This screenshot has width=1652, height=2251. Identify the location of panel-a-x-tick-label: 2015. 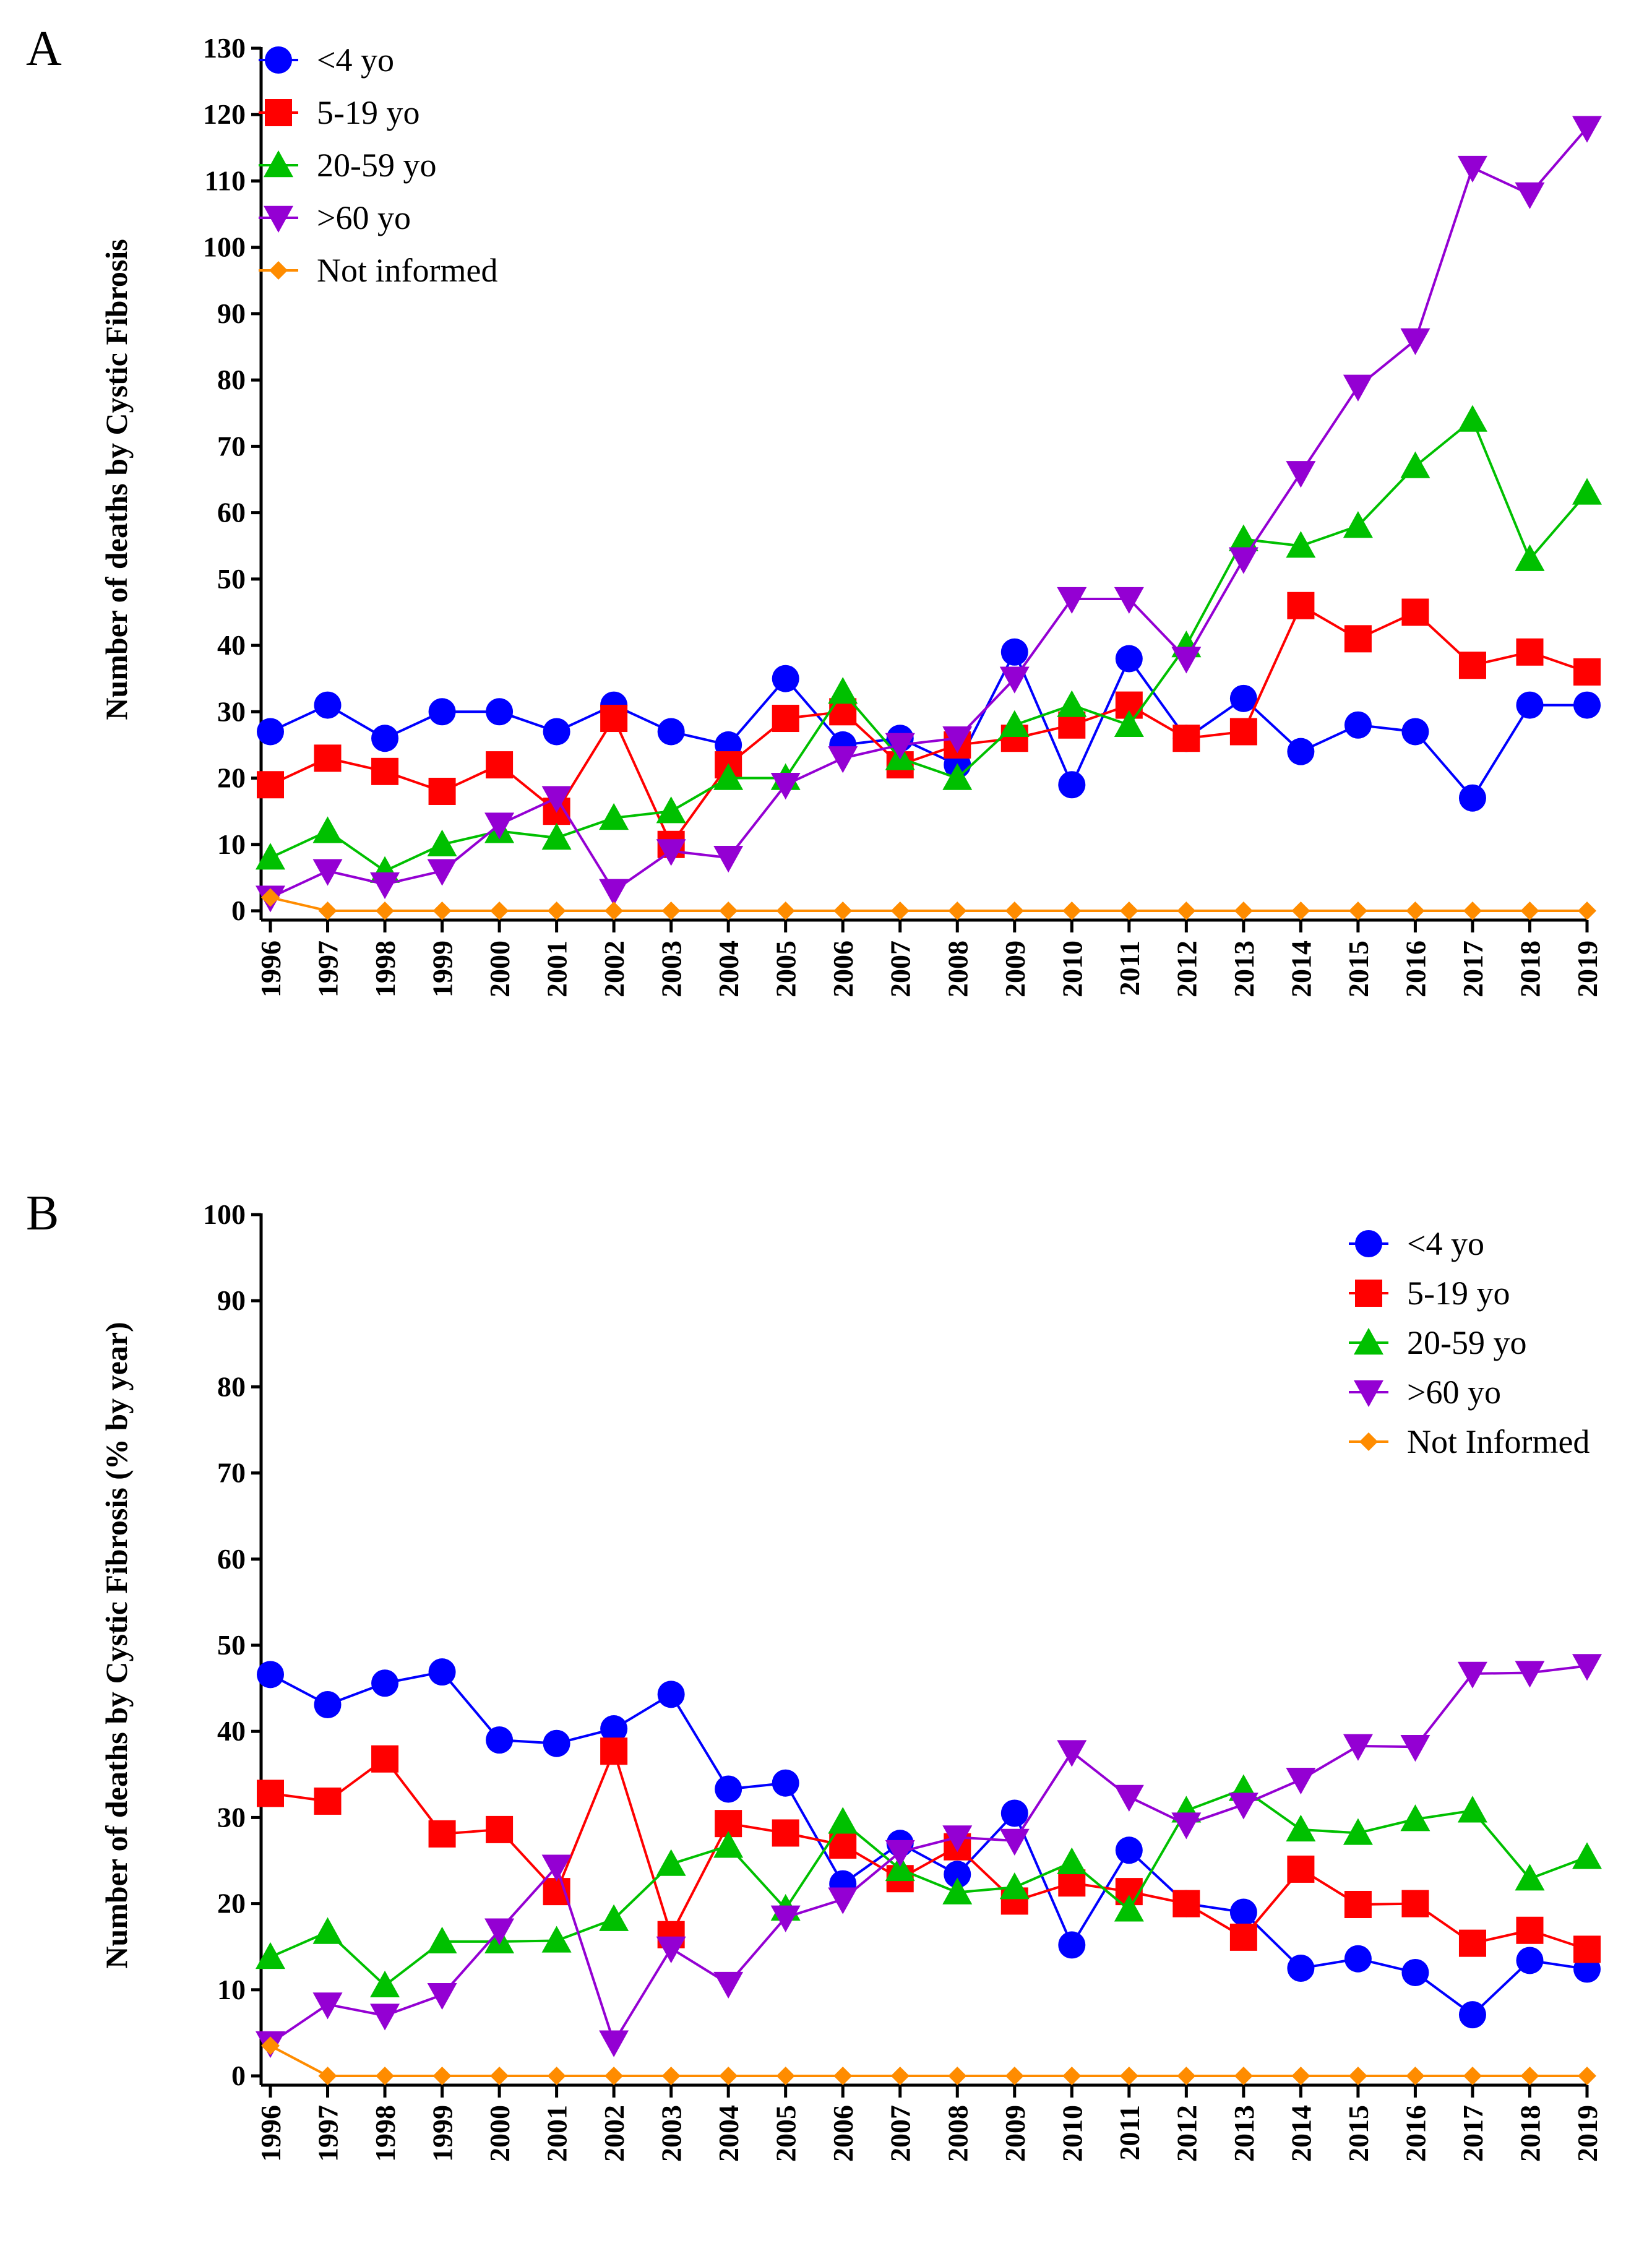
(1358, 969).